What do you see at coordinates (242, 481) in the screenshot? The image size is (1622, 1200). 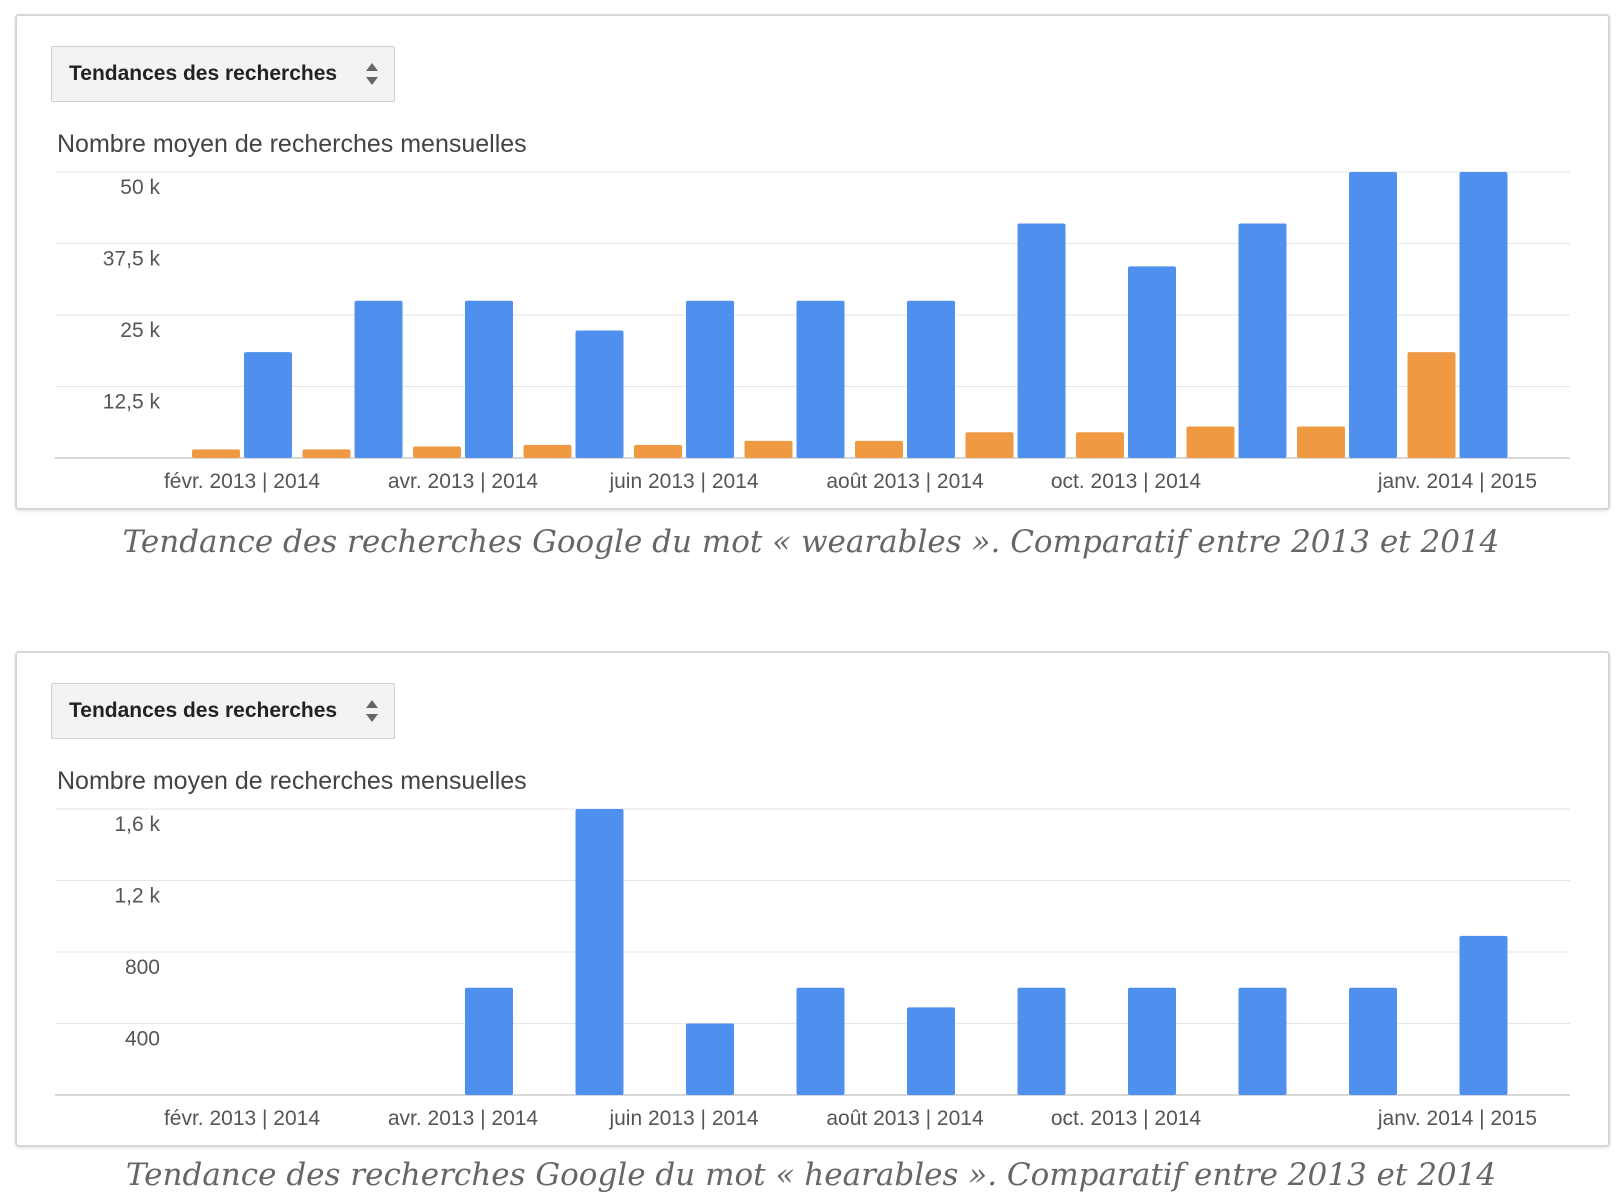 I see `x-tick-label: févr. 2013 | 2014` at bounding box center [242, 481].